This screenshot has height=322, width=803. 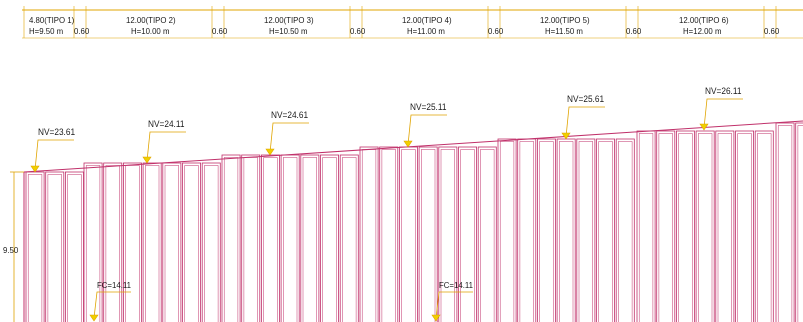 I want to click on segment-label-5: 12.00(TIPO 5), so click(x=565, y=20).